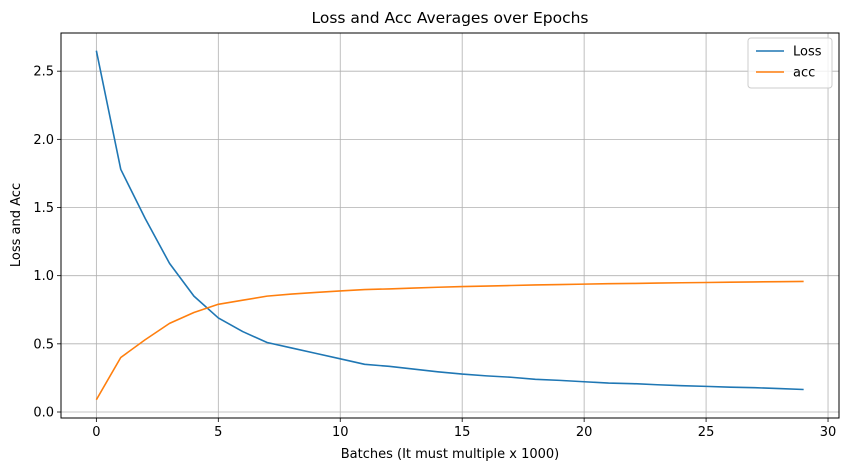 The width and height of the screenshot is (846, 470). What do you see at coordinates (43, 276) in the screenshot?
I see `y-tick-label: 1.0` at bounding box center [43, 276].